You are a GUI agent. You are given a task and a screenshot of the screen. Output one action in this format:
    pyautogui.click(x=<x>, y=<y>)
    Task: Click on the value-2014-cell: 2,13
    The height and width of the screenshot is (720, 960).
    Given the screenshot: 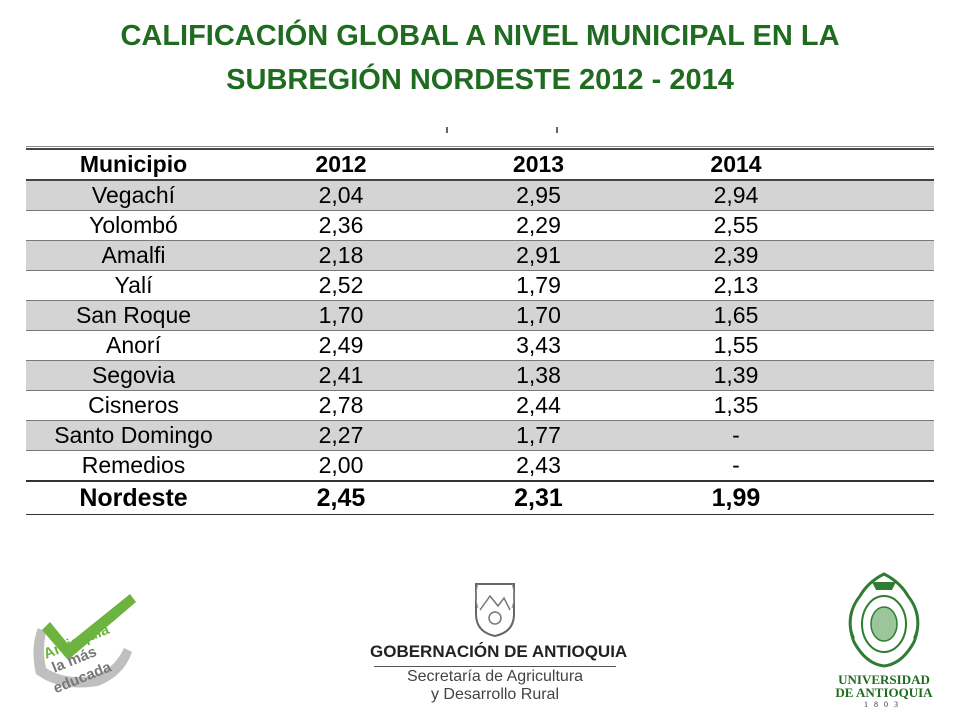 What is the action you would take?
    pyautogui.click(x=736, y=285)
    